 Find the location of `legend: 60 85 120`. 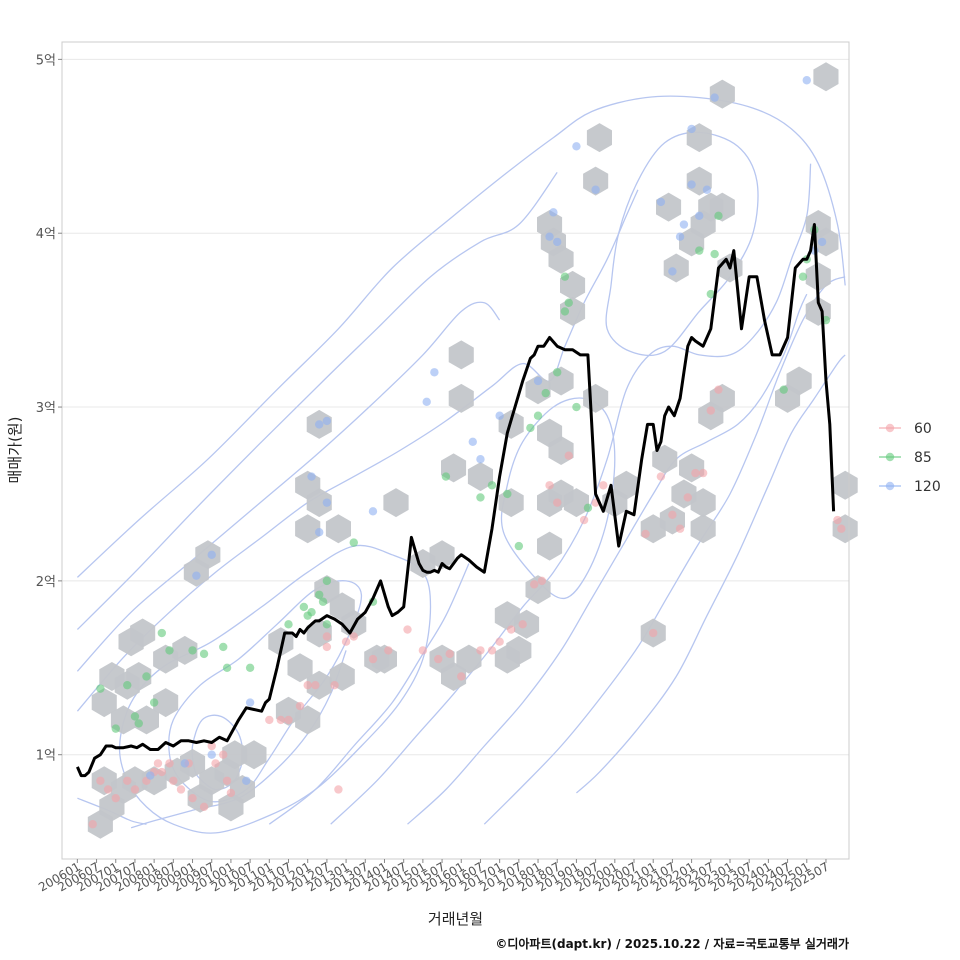

legend: 60 85 120 is located at coordinates (910, 458).